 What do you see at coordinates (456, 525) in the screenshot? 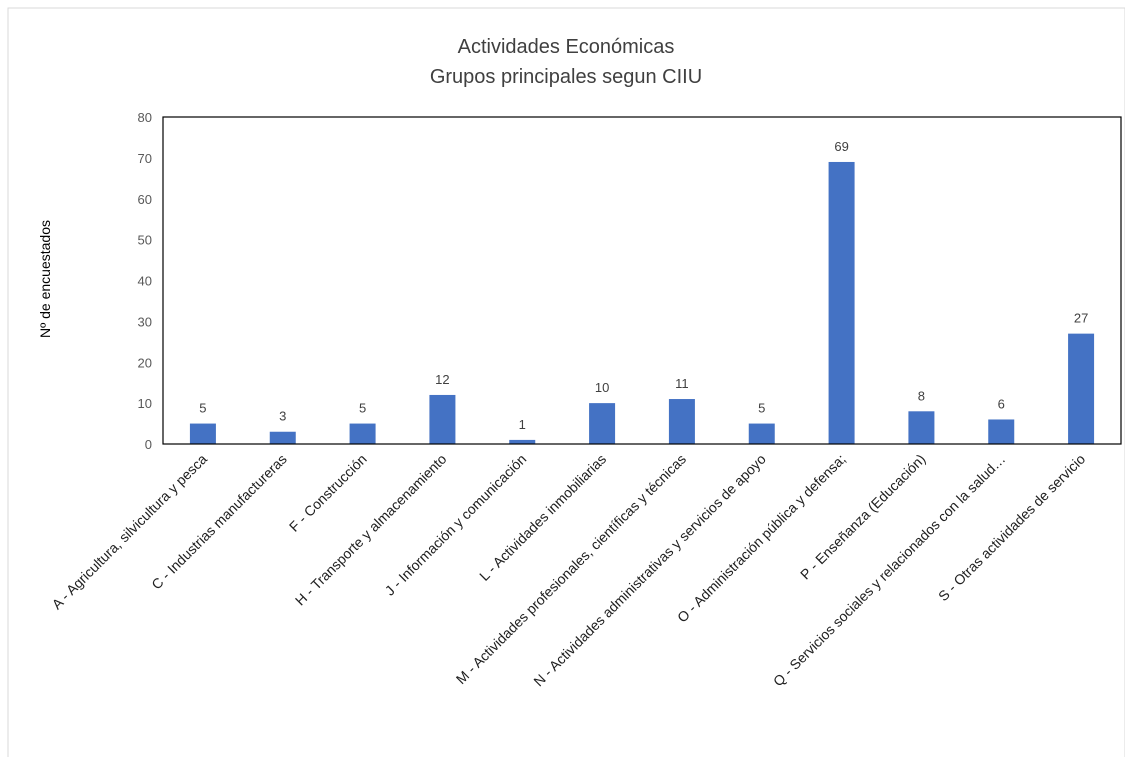
I see `category-label: J - Información y comunicación` at bounding box center [456, 525].